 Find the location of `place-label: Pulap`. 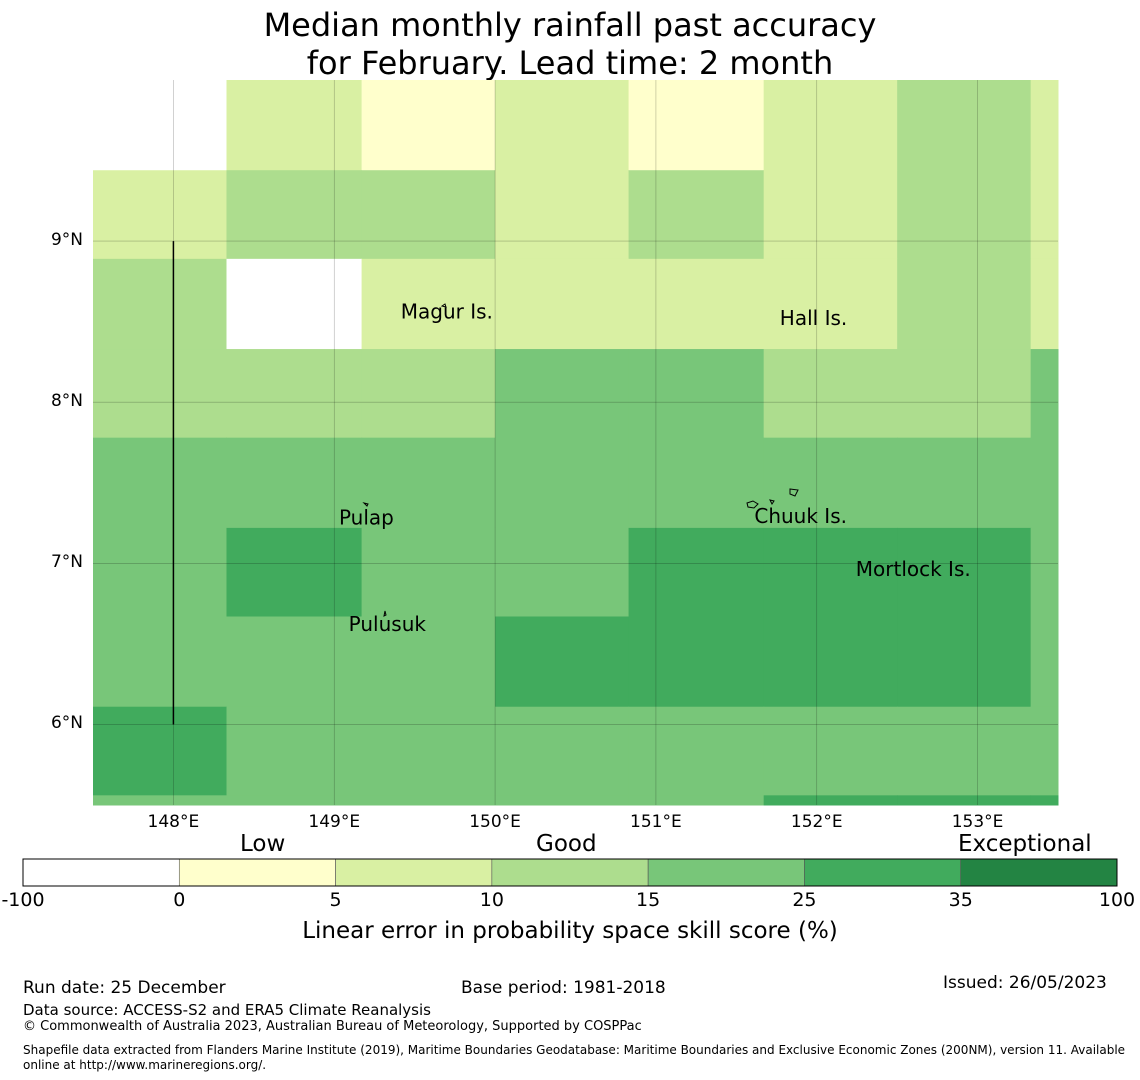

place-label: Pulap is located at coordinates (366, 518).